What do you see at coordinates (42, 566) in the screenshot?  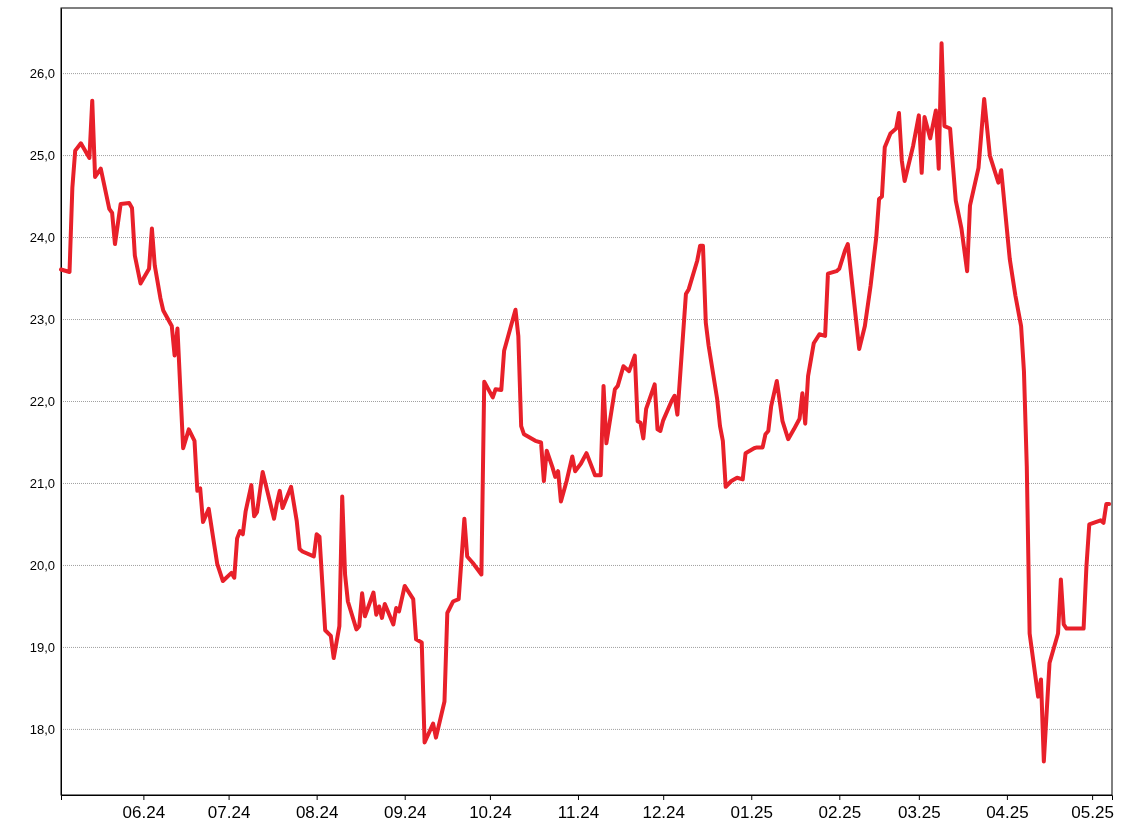 I see `y-tick-label: 20,0` at bounding box center [42, 566].